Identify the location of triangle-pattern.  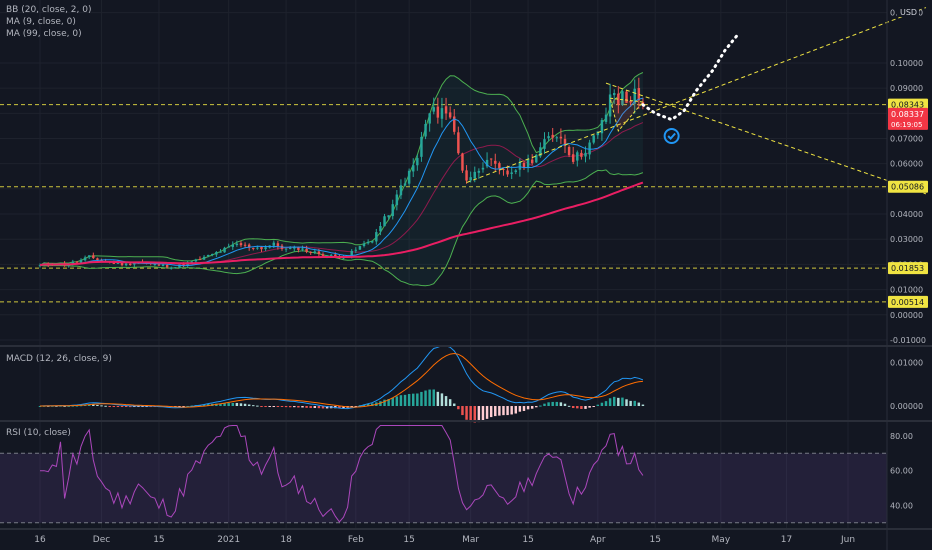
(626, 115).